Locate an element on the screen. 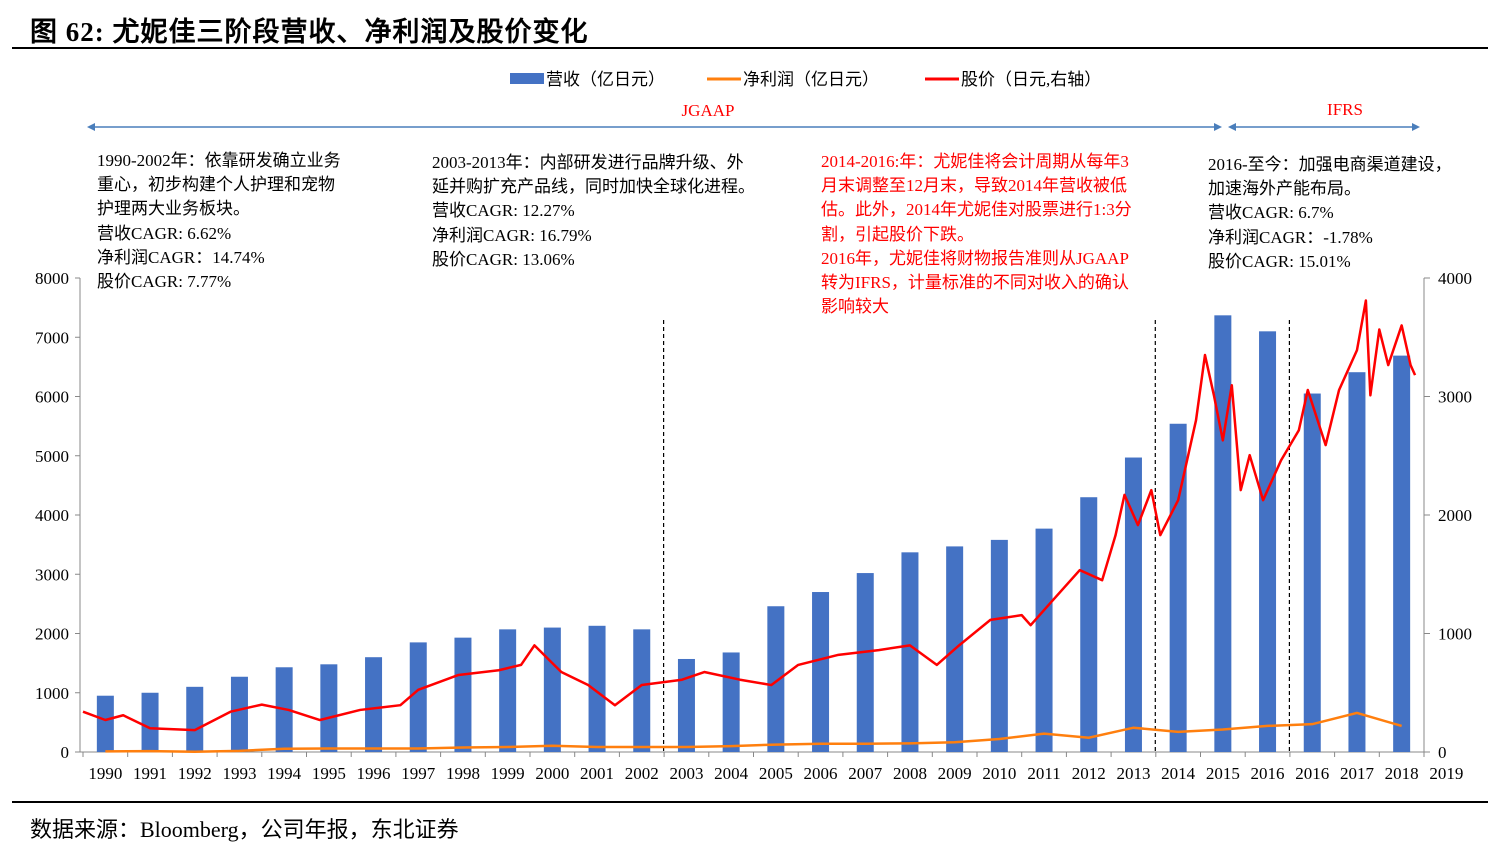 The image size is (1502, 855). note-line: 净利润CAGR：-1.78% is located at coordinates (1290, 237).